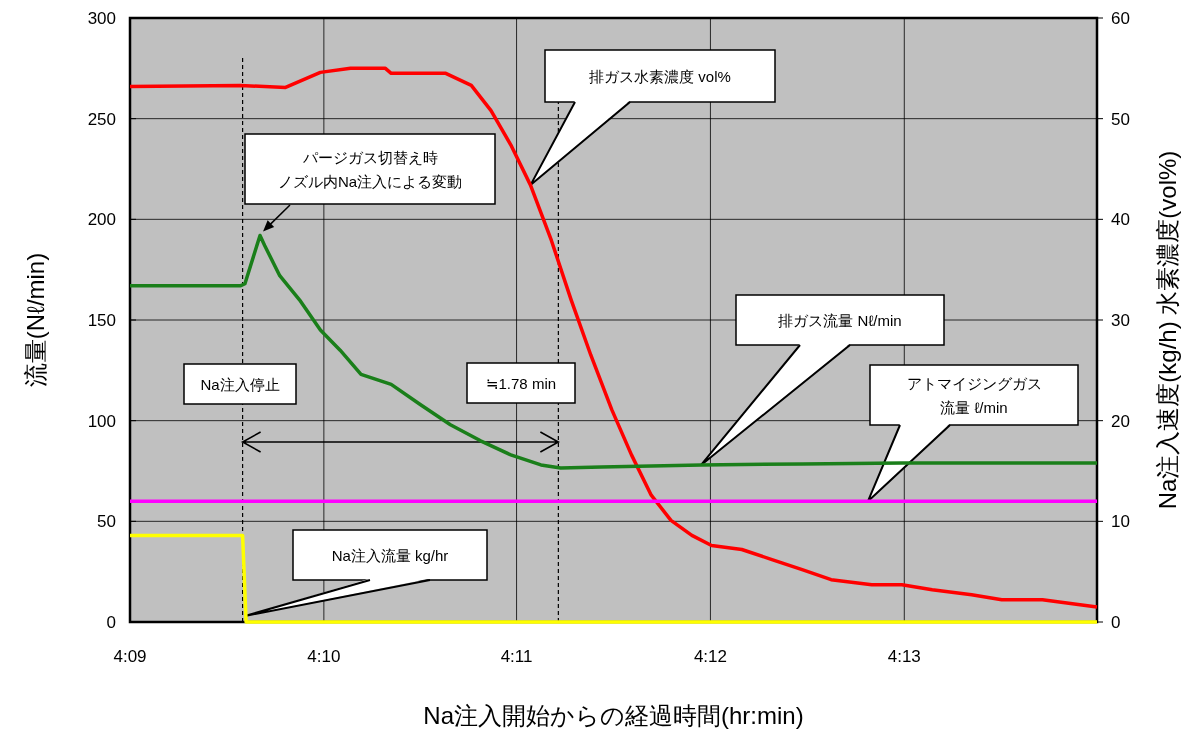 This screenshot has height=732, width=1186. What do you see at coordinates (1120, 522) in the screenshot?
I see `y2-tick-label: 10` at bounding box center [1120, 522].